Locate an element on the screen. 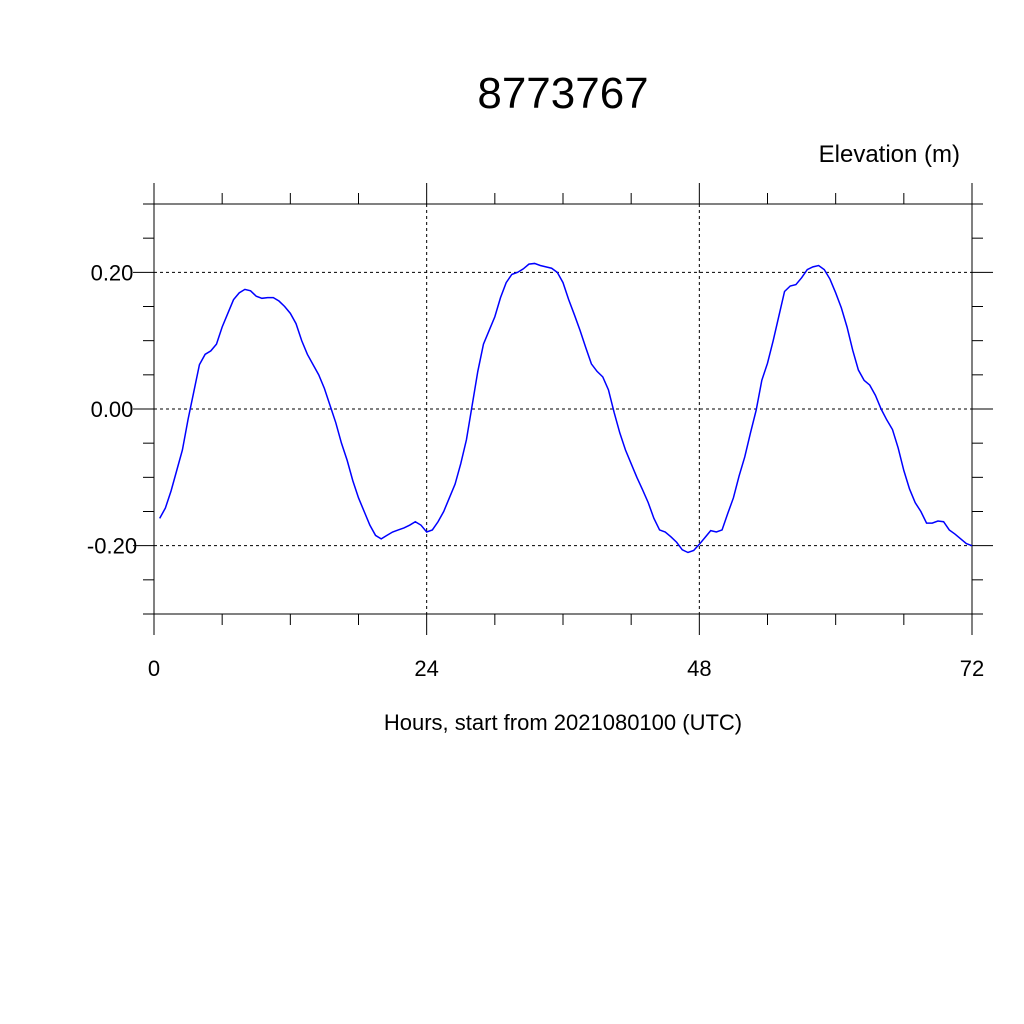 The image size is (1024, 1024). y-tick-label: -0.20 is located at coordinates (112, 546).